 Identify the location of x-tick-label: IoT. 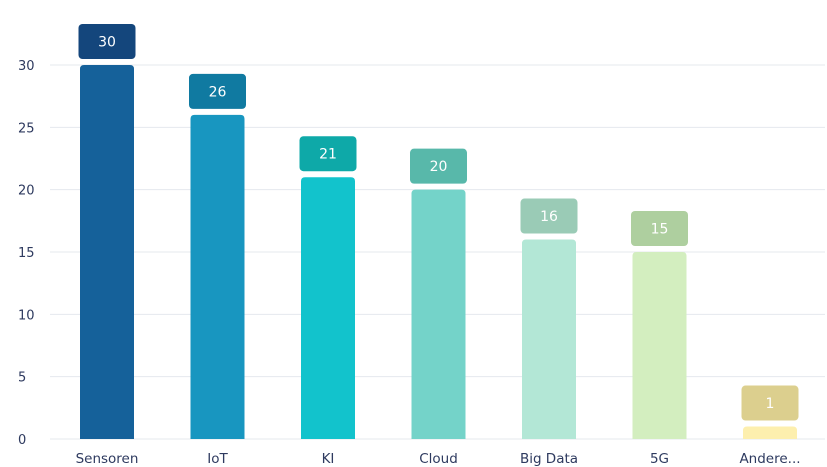
(217, 459).